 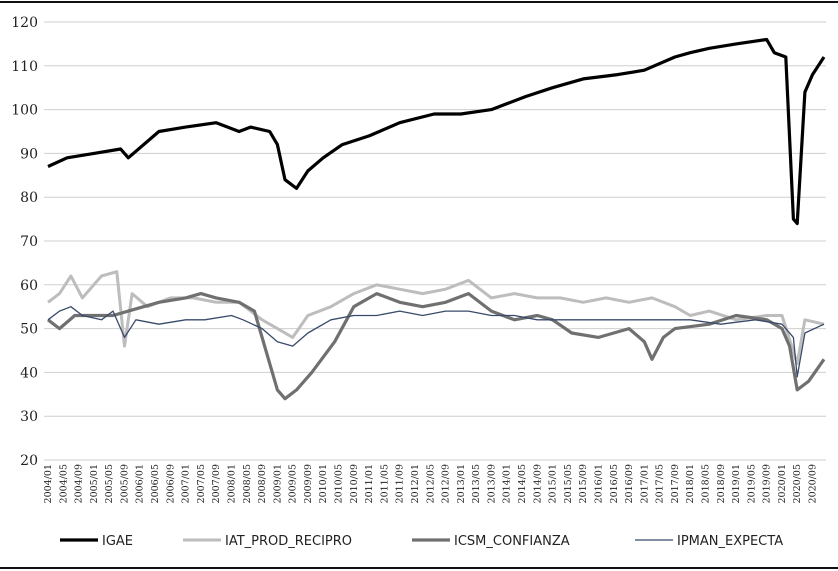 What do you see at coordinates (384, 483) in the screenshot?
I see `x-tick-label: 2011/05` at bounding box center [384, 483].